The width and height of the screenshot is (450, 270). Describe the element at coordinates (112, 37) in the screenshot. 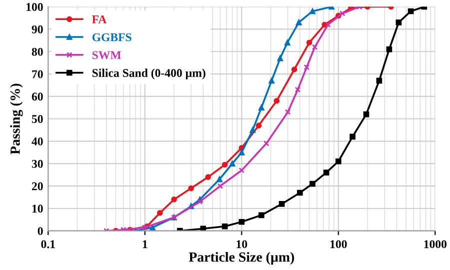

I see `legend-label: GGBFS` at that location.